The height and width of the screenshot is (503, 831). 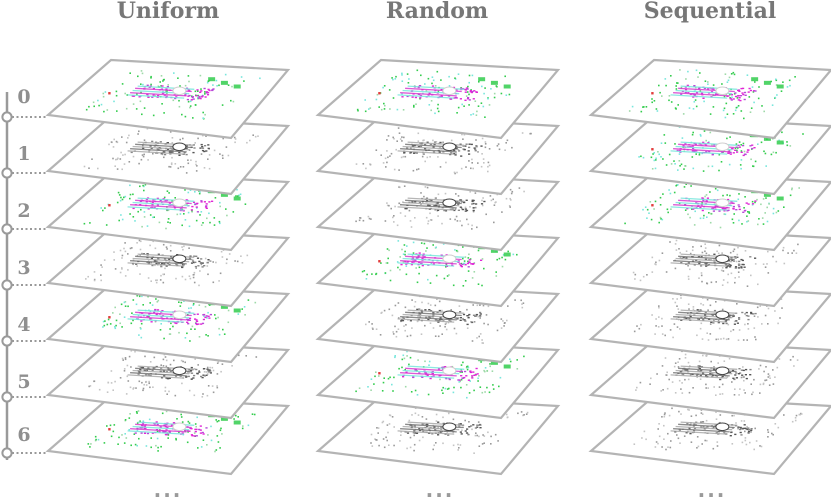 What do you see at coordinates (24, 276) in the screenshot?
I see `frame-axis` at bounding box center [24, 276].